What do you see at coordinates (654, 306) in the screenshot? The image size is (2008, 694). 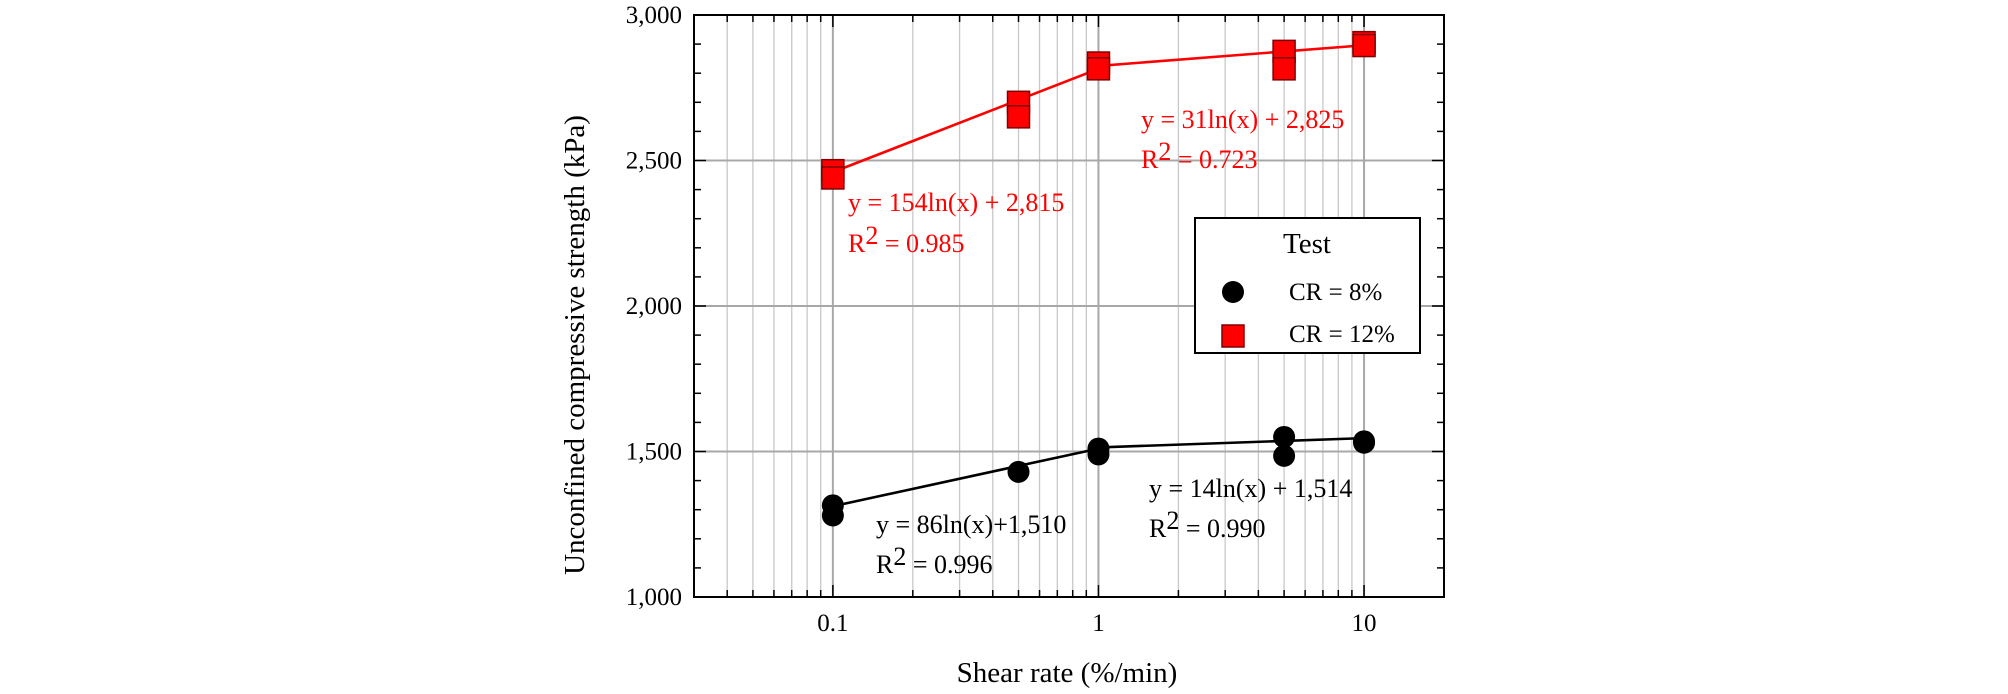 I see `y-tick-label: 2,000` at bounding box center [654, 306].